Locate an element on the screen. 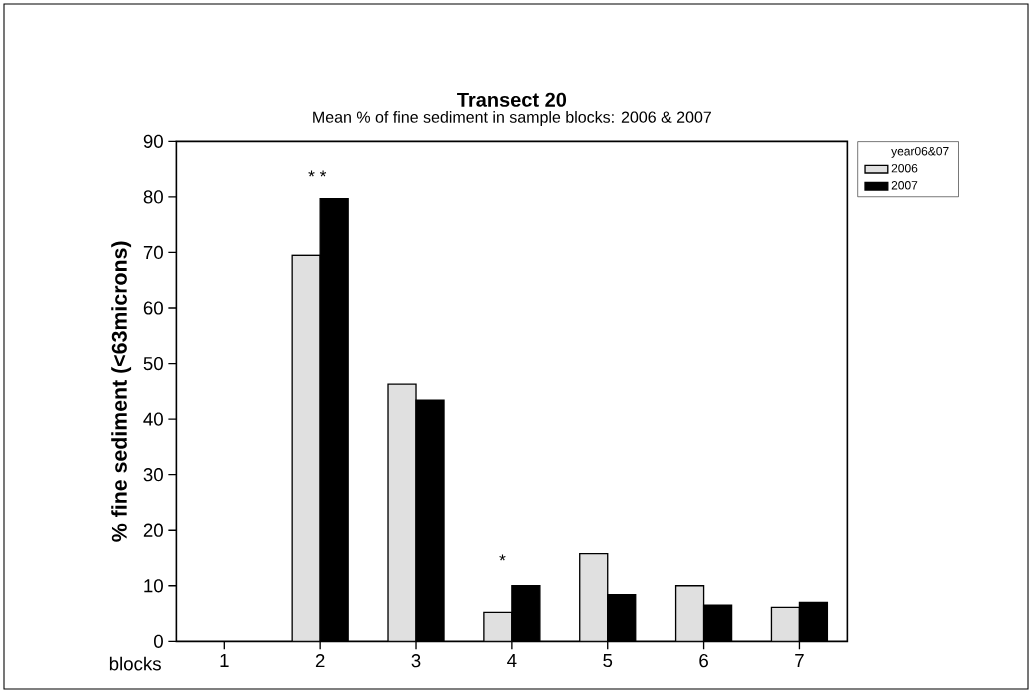  x-tick-label: 7 is located at coordinates (799, 660).